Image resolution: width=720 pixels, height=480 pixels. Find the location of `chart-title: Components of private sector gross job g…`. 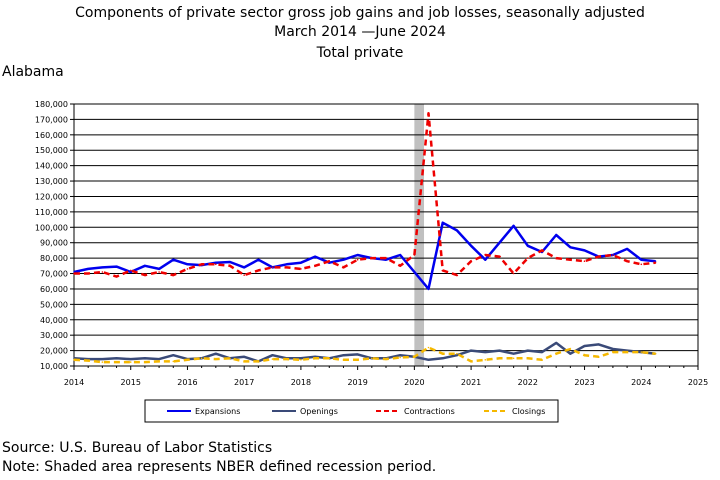

chart-title: Components of private sector gross job g… is located at coordinates (360, 13).